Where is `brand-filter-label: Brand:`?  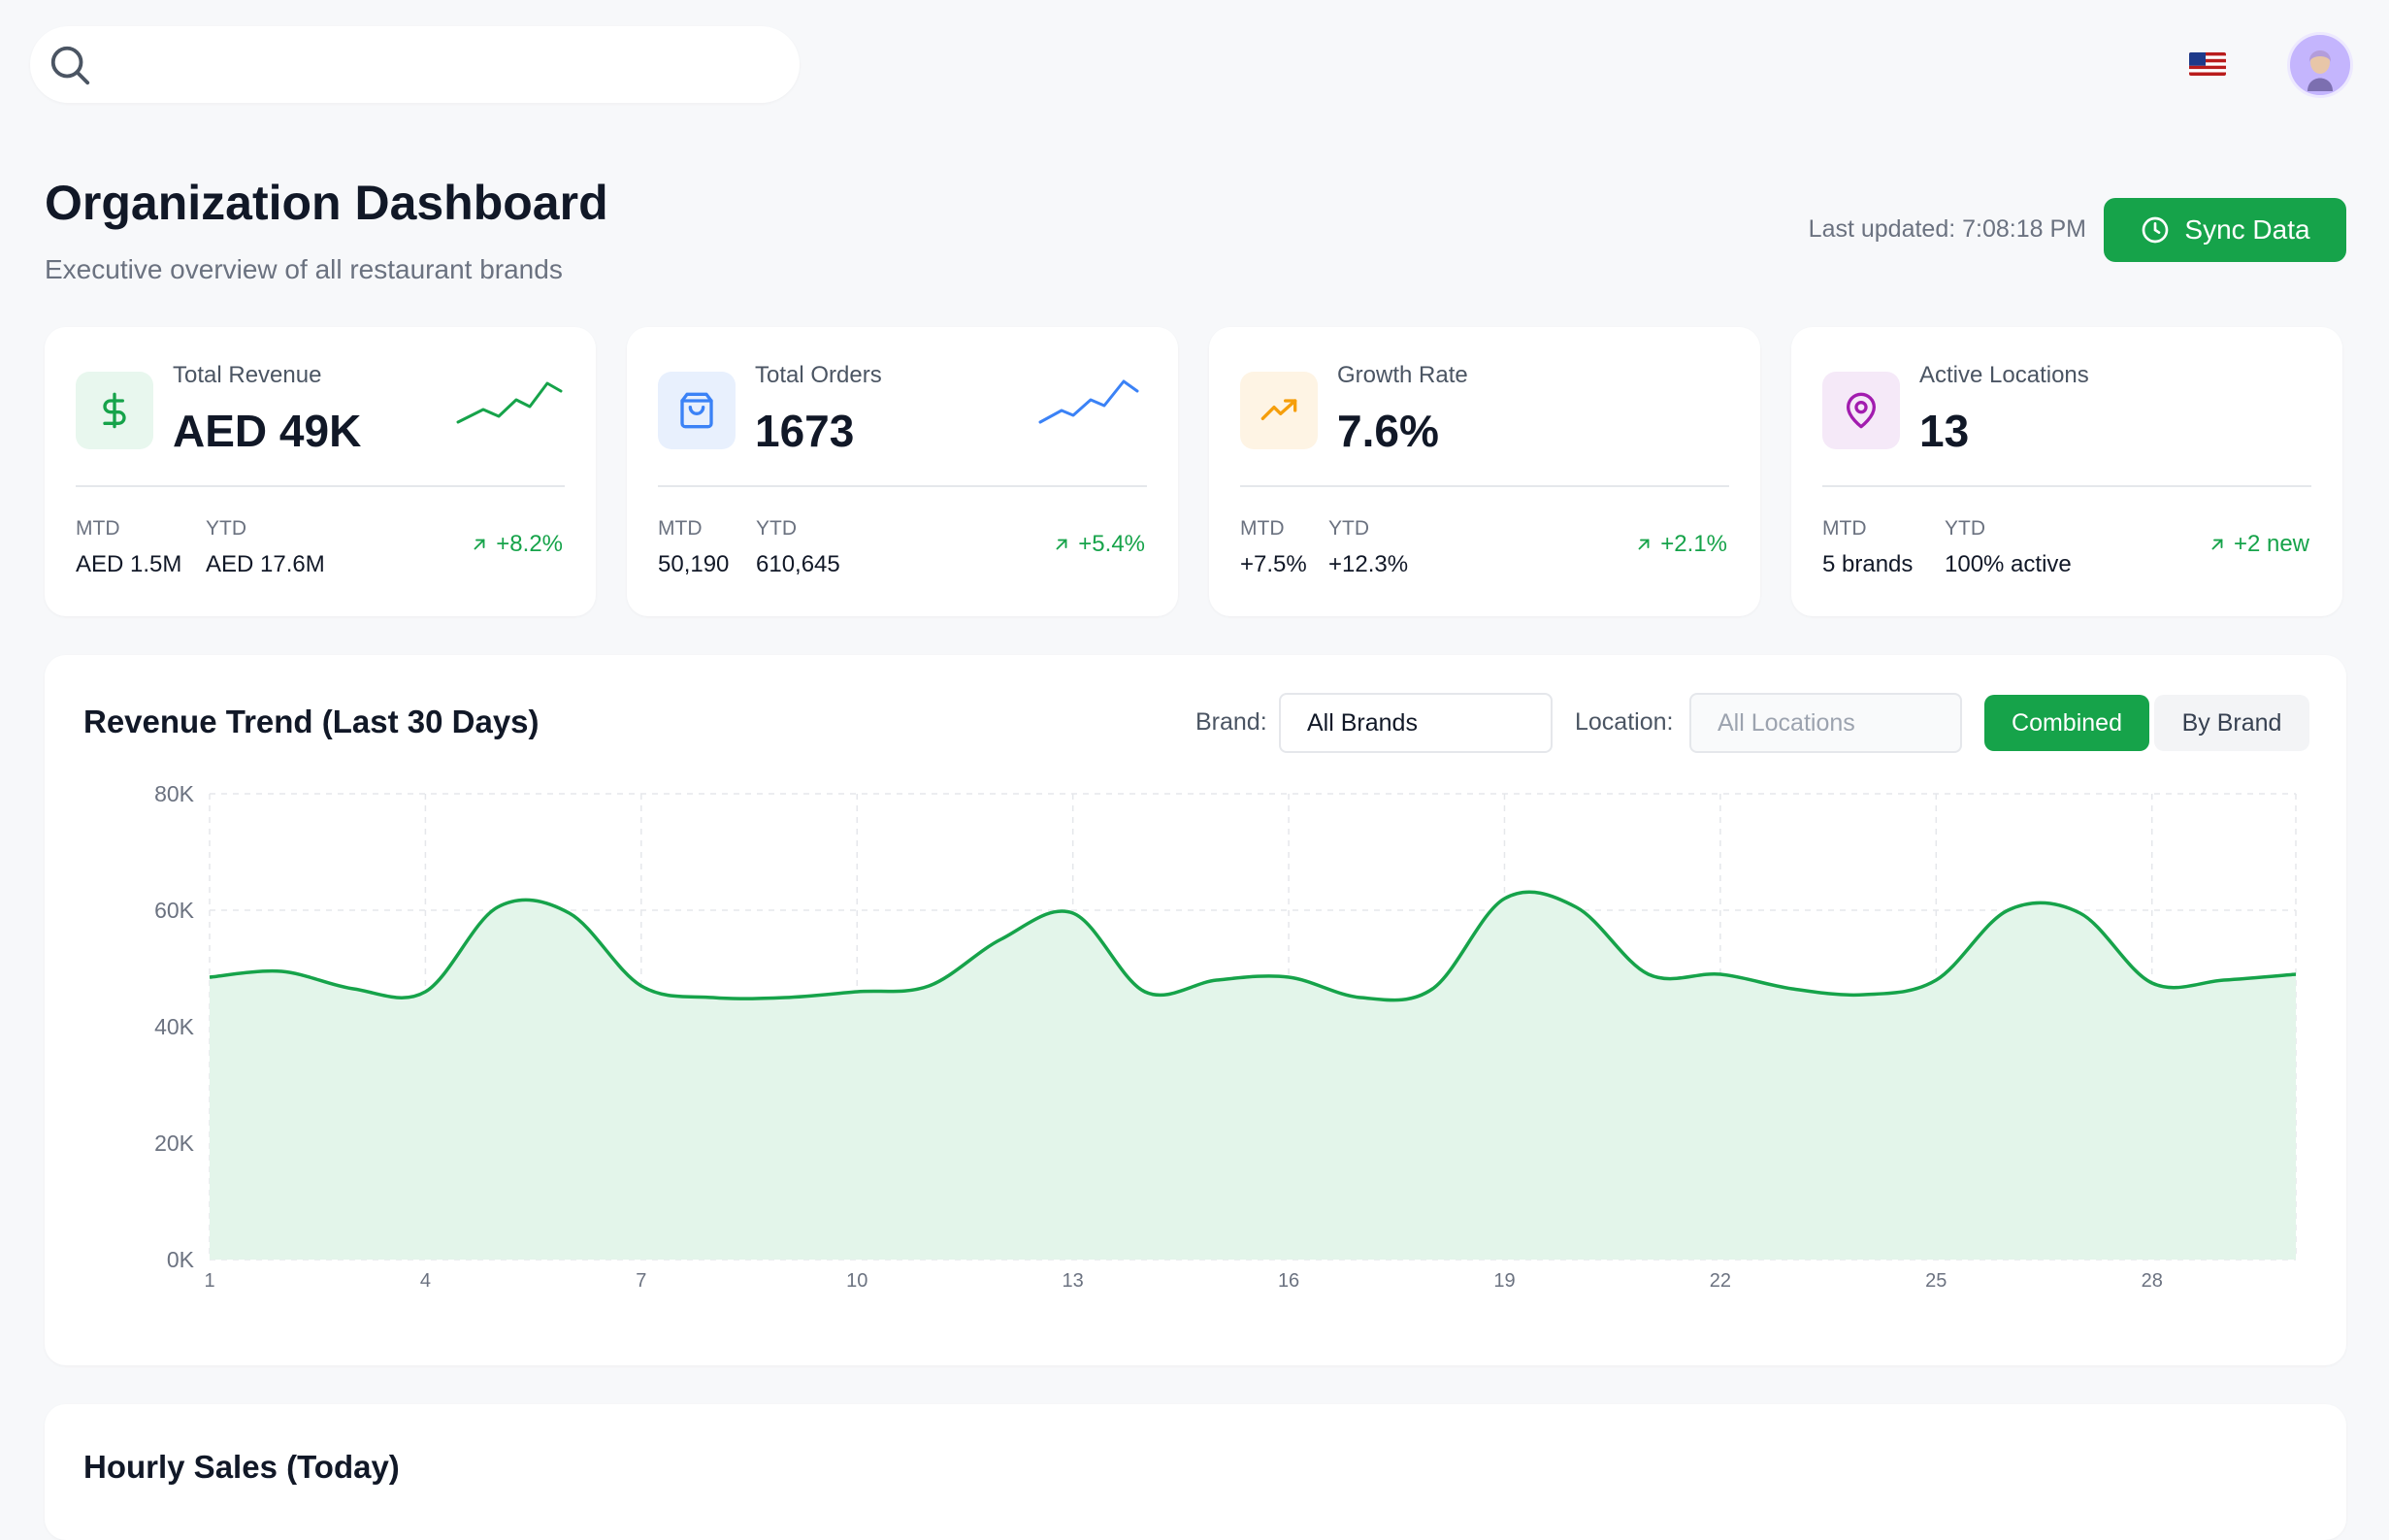 brand-filter-label: Brand: is located at coordinates (1231, 722).